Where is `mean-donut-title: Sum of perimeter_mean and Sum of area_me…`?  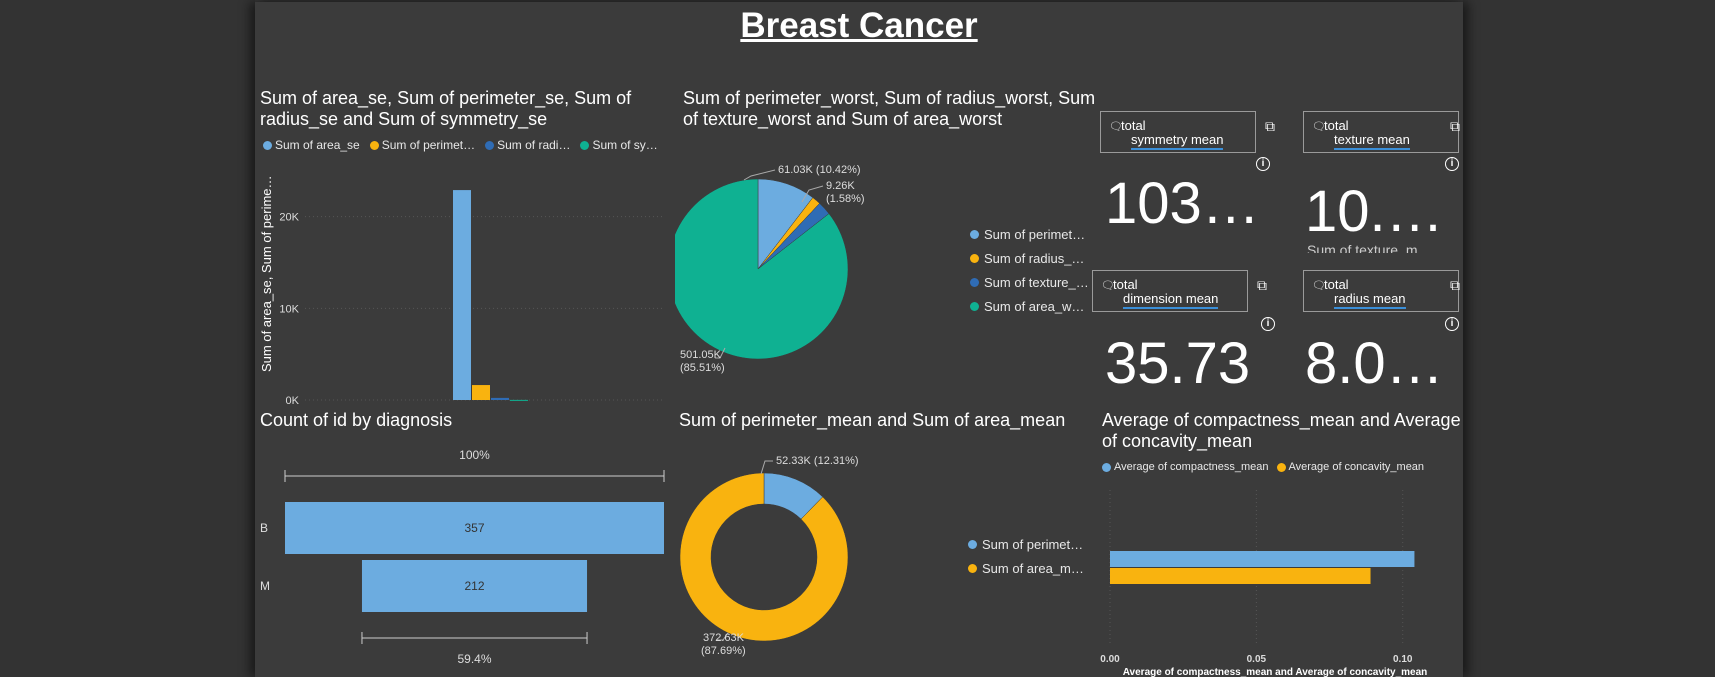 mean-donut-title: Sum of perimeter_mean and Sum of area_me… is located at coordinates (872, 420).